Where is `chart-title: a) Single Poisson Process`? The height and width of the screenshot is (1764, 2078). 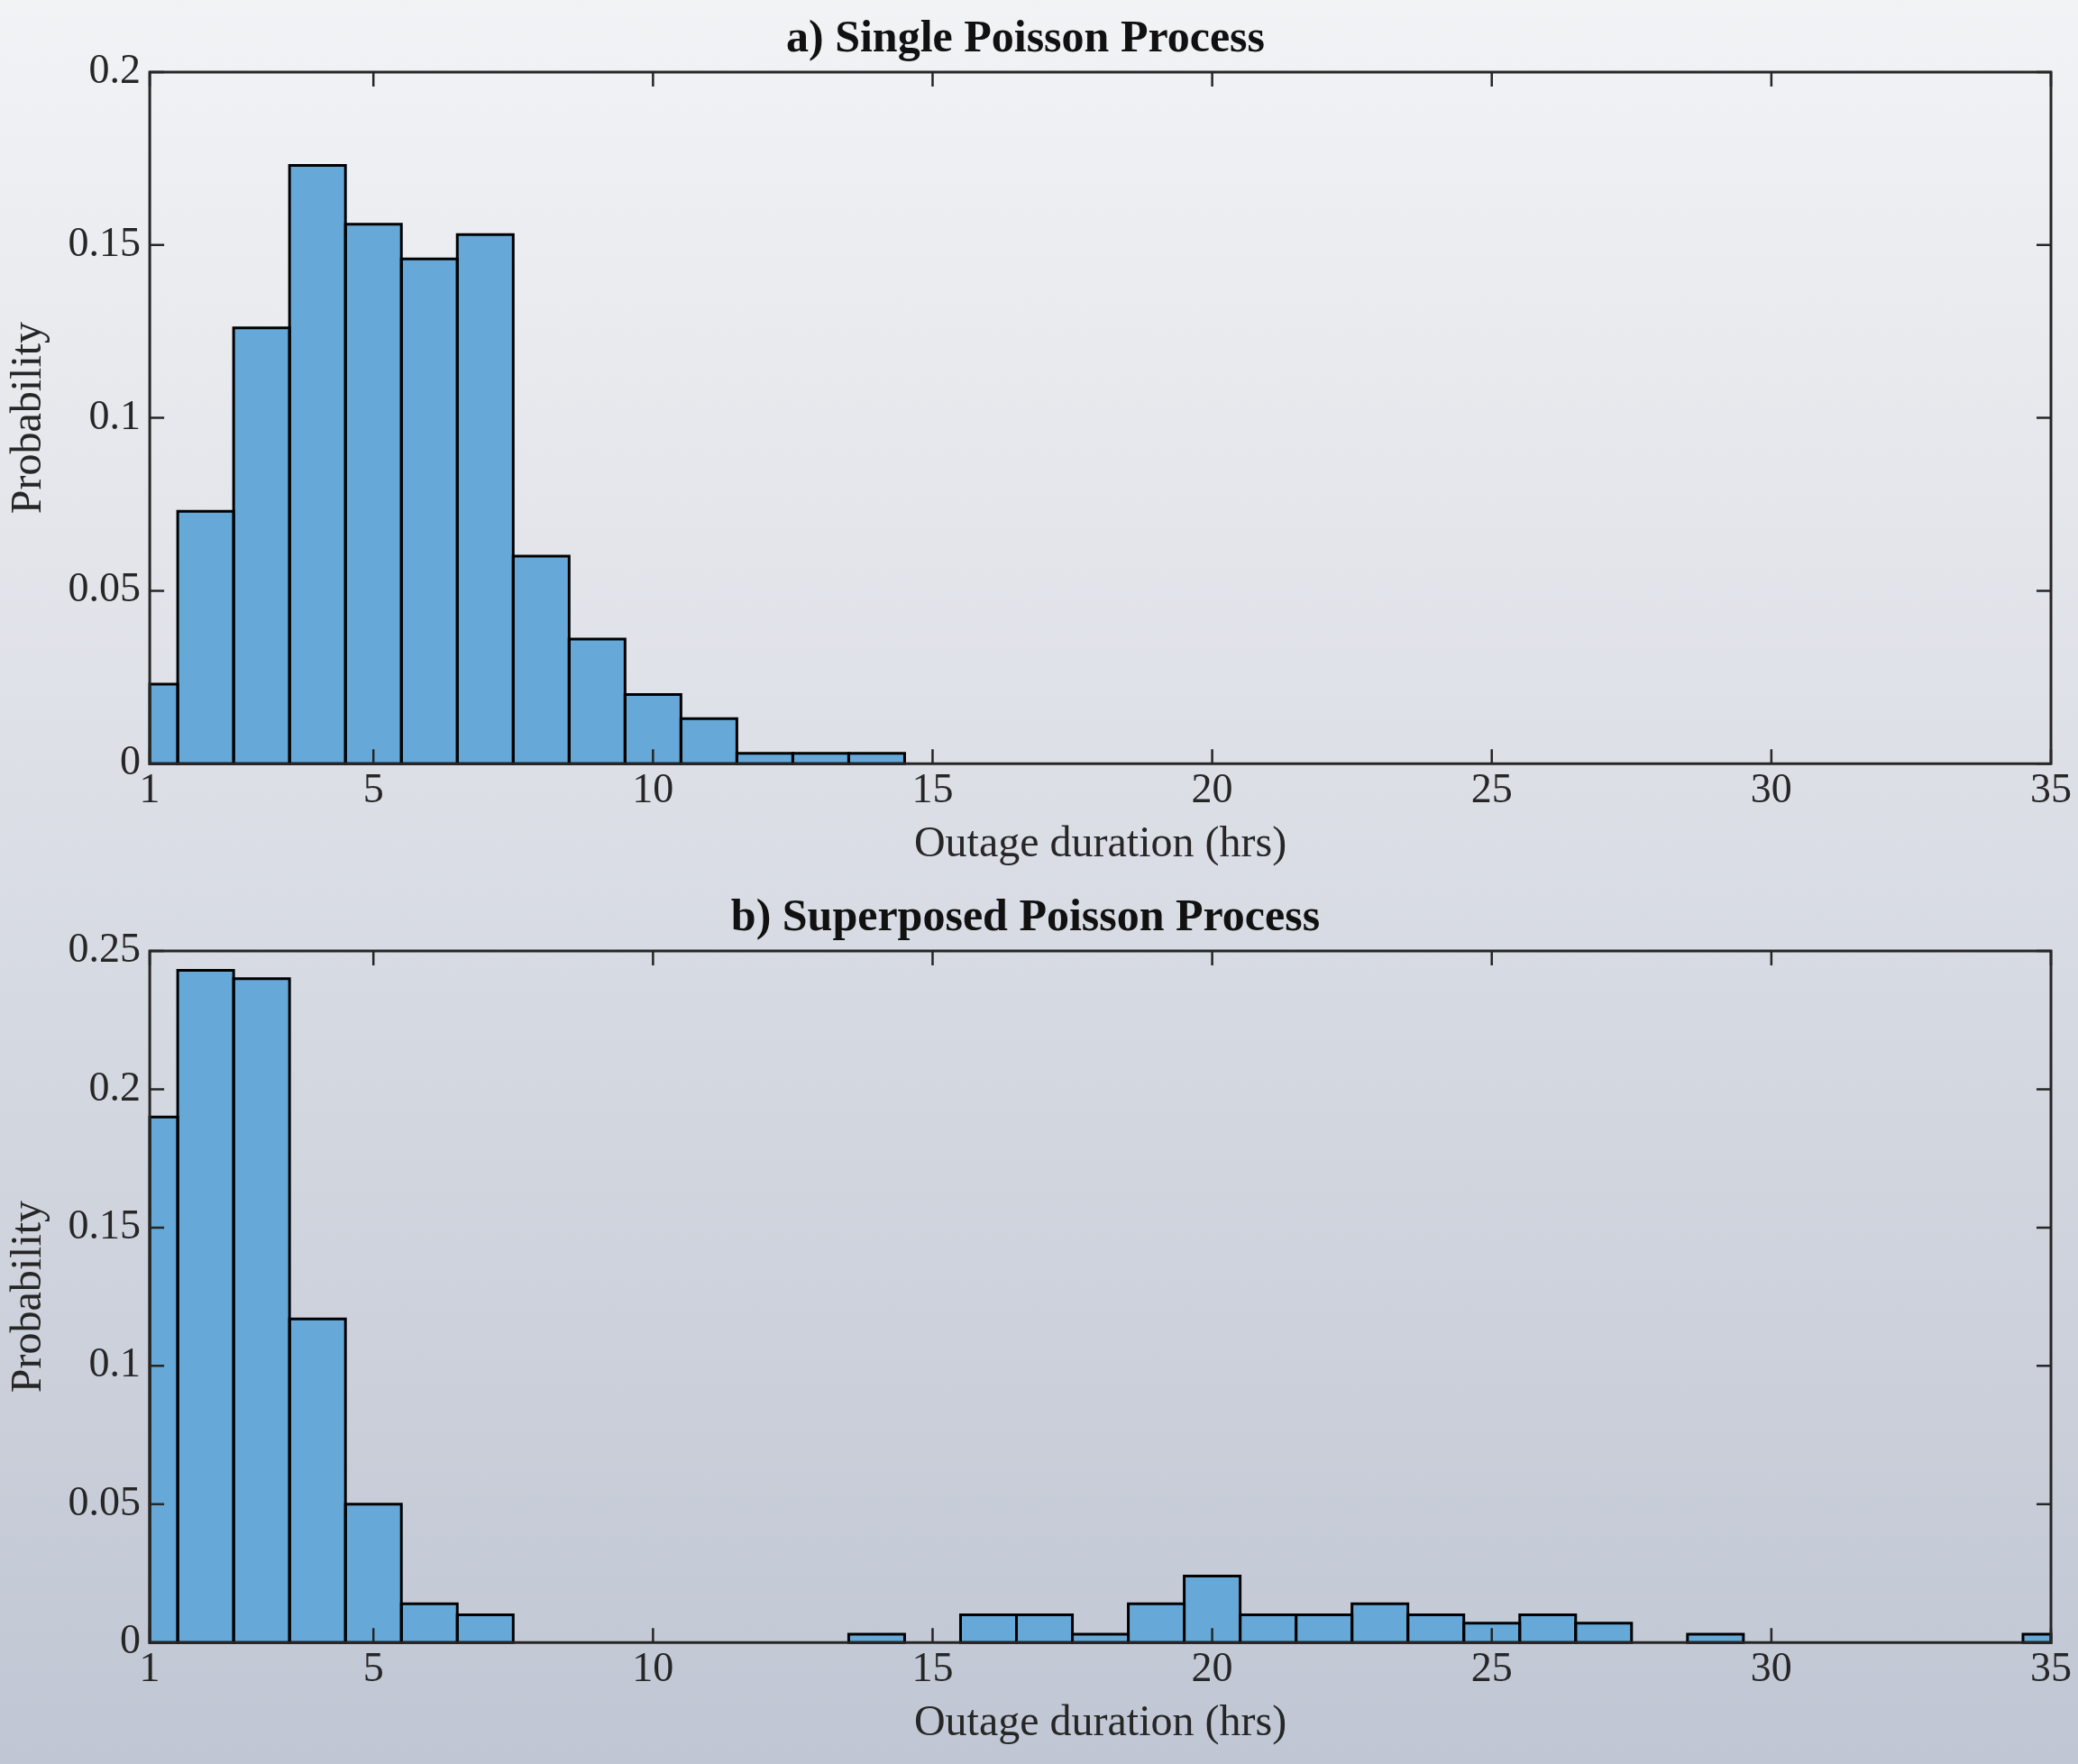
chart-title: a) Single Poisson Process is located at coordinates (1026, 35).